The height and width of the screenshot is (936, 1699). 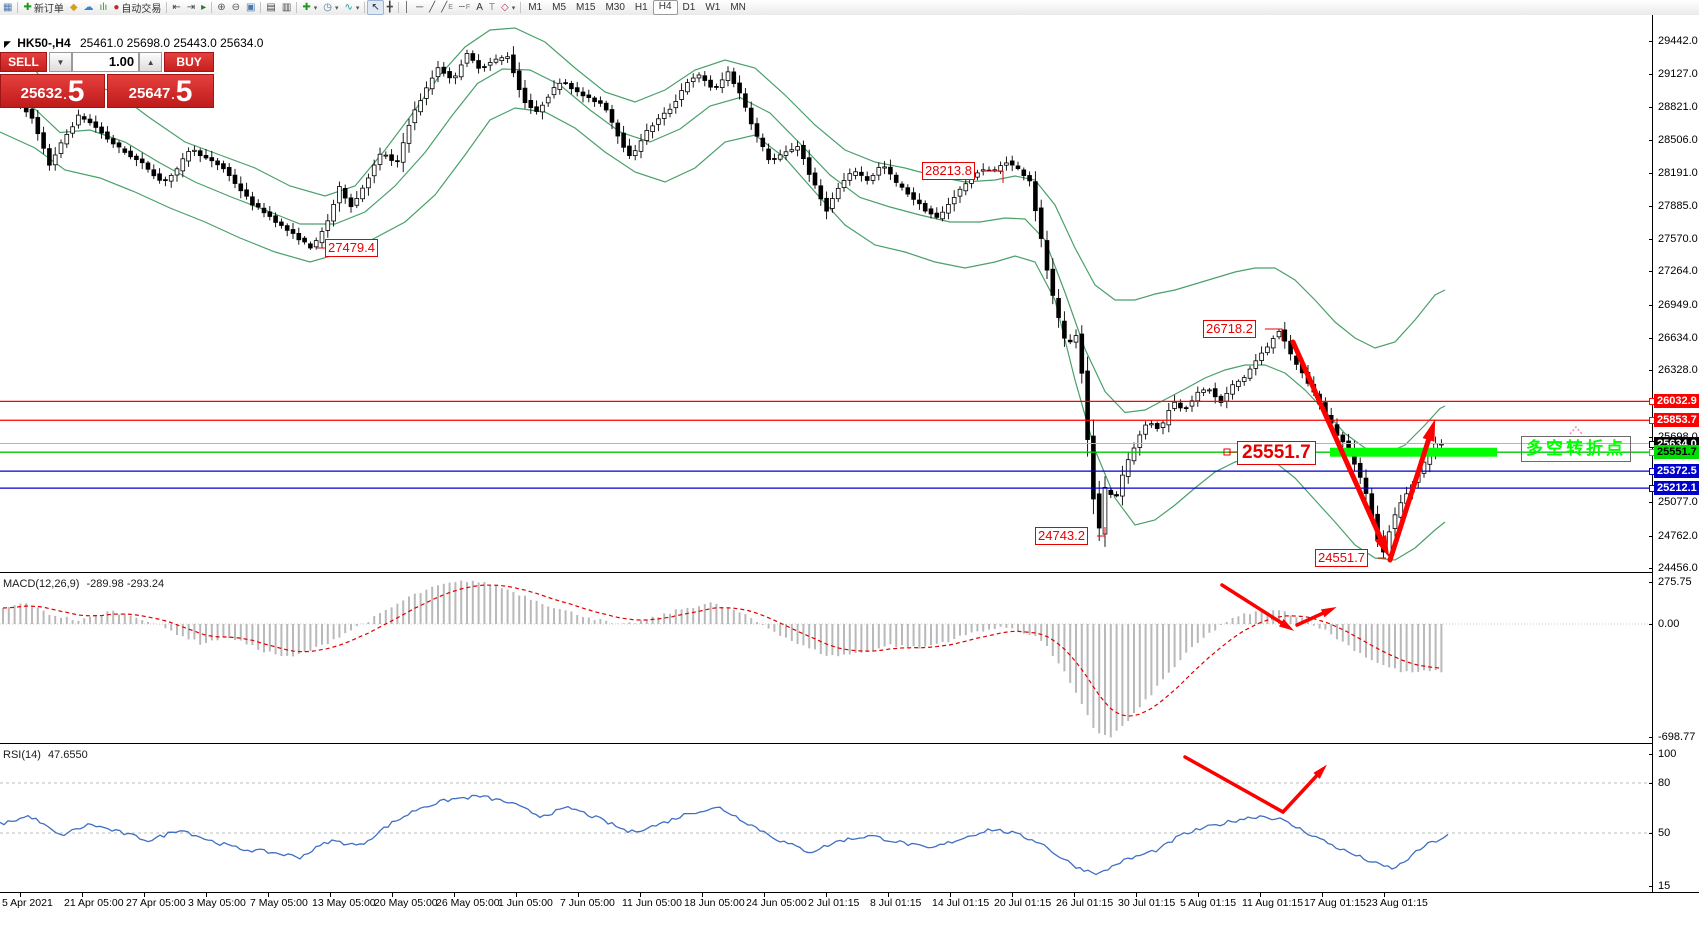 I want to click on indicators-icon: ∿ ▾, so click(x=351, y=7).